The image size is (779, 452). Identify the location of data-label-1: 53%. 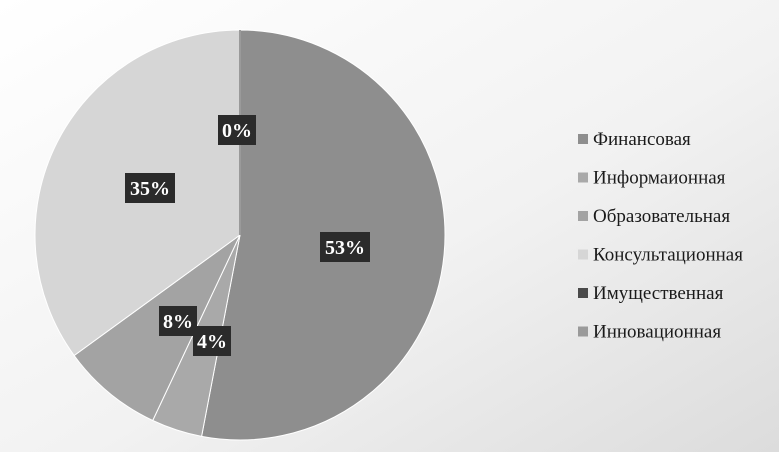
(345, 247).